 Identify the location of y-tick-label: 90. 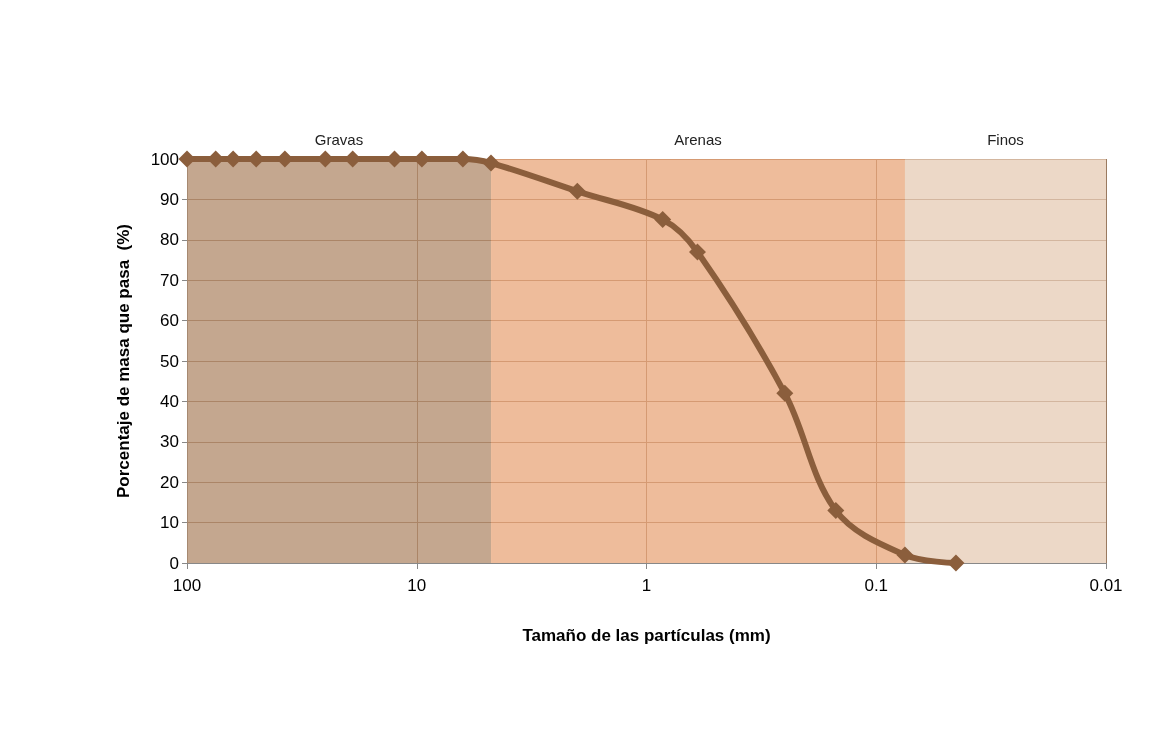
(169, 199).